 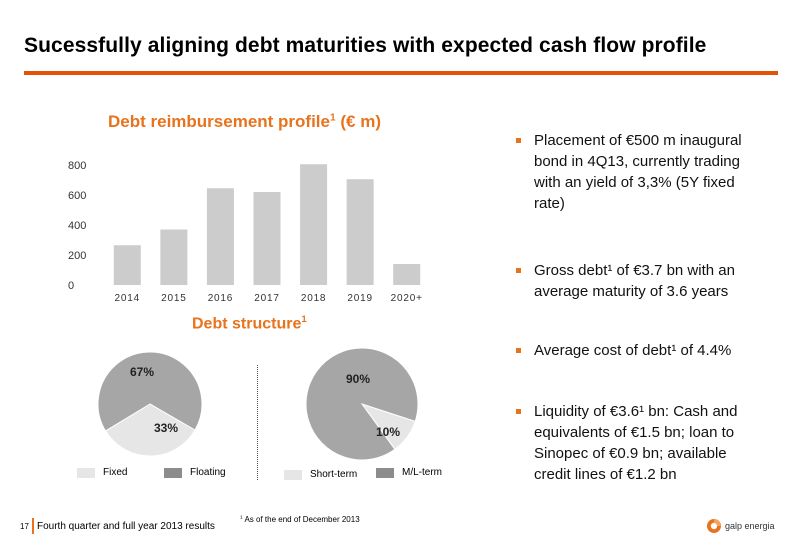 I want to click on legend-floating: Floating, so click(x=195, y=472).